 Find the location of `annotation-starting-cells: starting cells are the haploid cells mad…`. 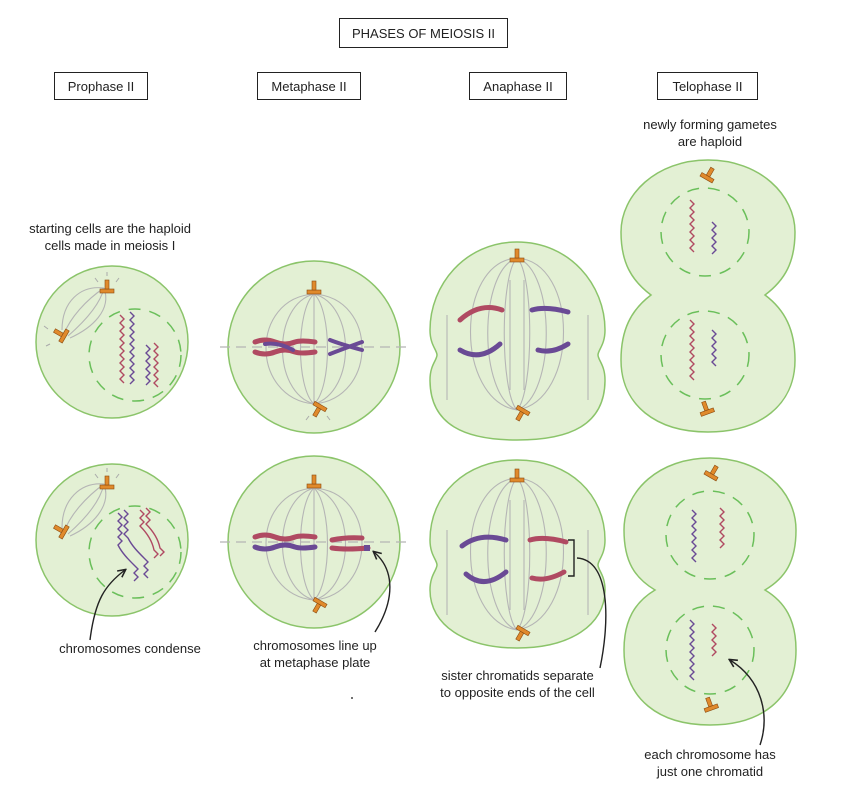

annotation-starting-cells: starting cells are the haploid cells mad… is located at coordinates (110, 237).